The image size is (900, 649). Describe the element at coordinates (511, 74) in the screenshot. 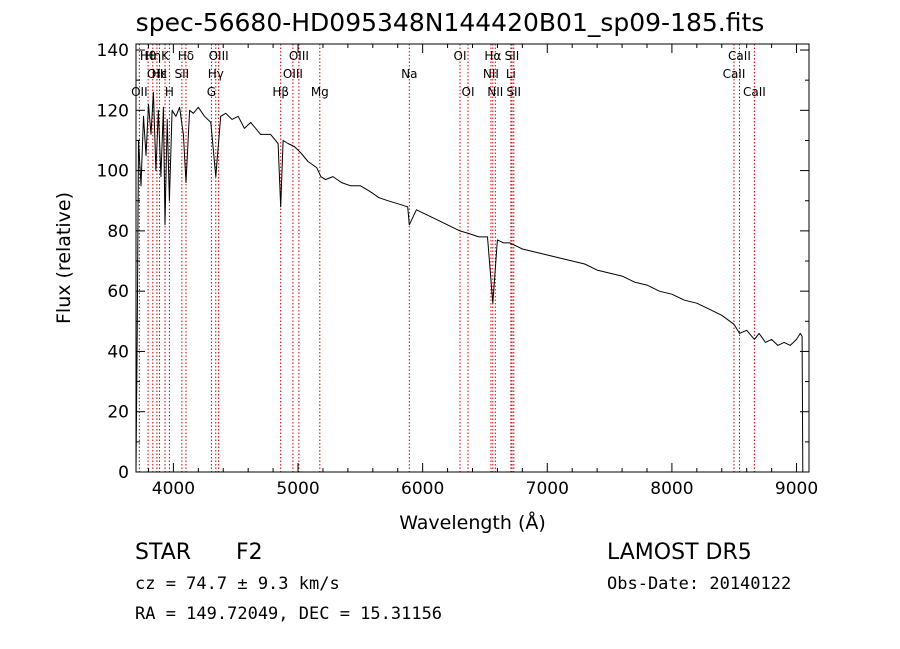

I see `line-marker-label: Li` at that location.